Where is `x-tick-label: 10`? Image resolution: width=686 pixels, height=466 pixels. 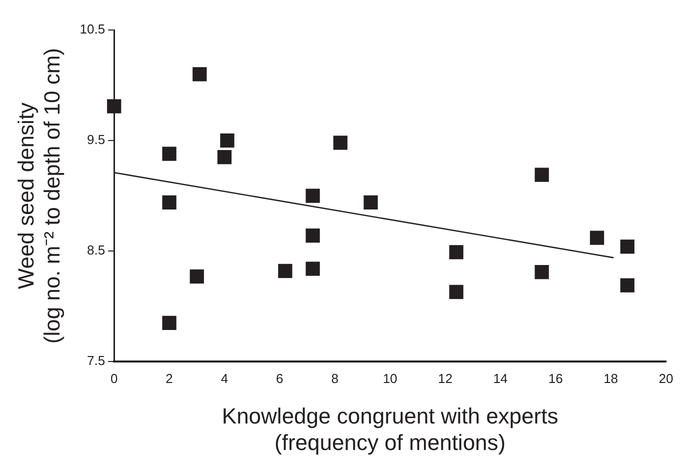 x-tick-label: 10 is located at coordinates (390, 378).